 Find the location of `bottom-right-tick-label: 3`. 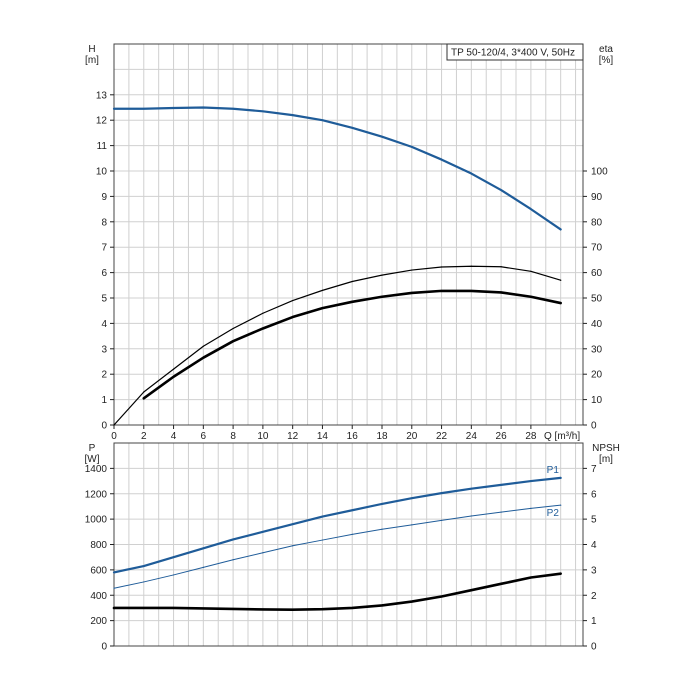

bottom-right-tick-label: 3 is located at coordinates (594, 570).